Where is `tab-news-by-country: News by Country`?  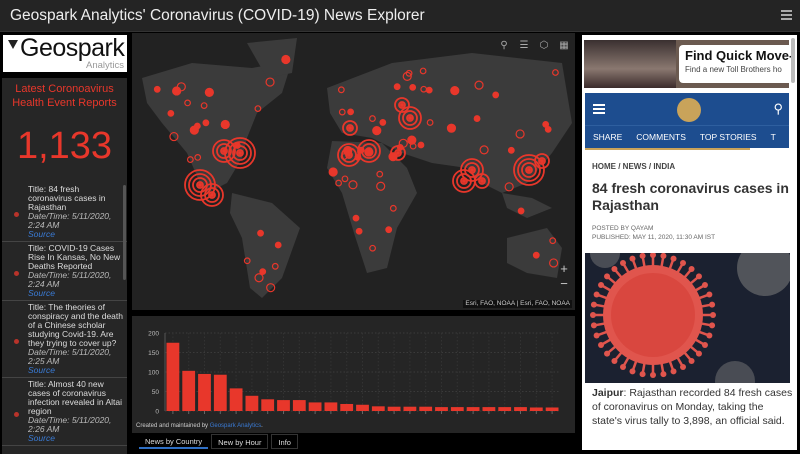 tab-news-by-country: News by Country is located at coordinates (174, 441).